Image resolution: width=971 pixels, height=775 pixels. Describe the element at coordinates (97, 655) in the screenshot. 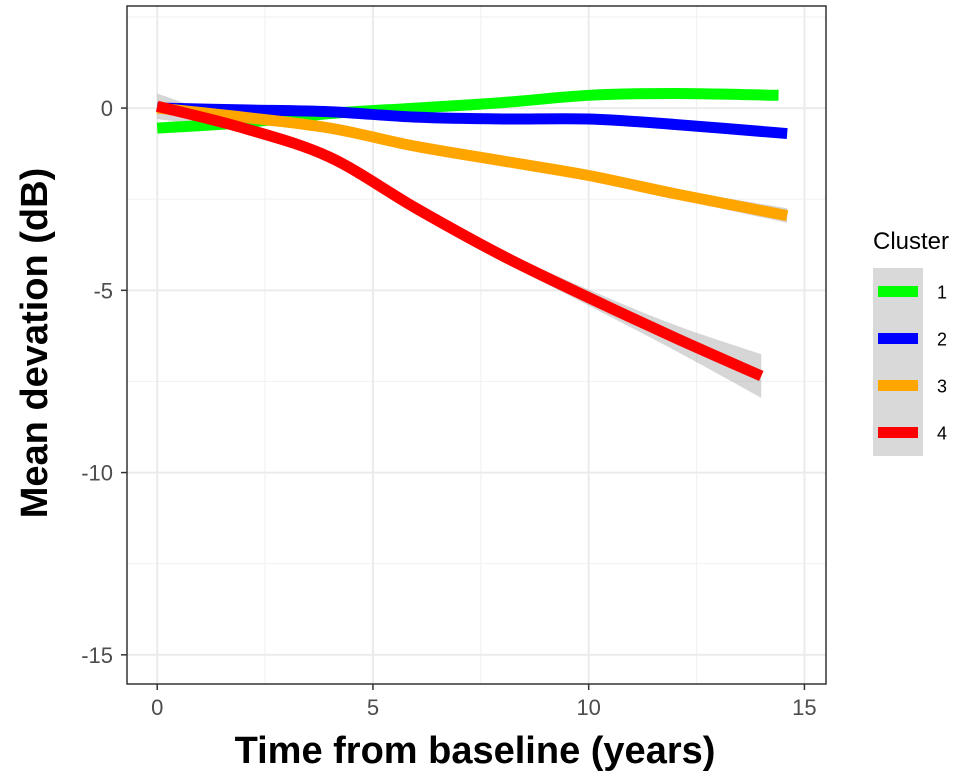

I see `y-tick-label: -15` at that location.